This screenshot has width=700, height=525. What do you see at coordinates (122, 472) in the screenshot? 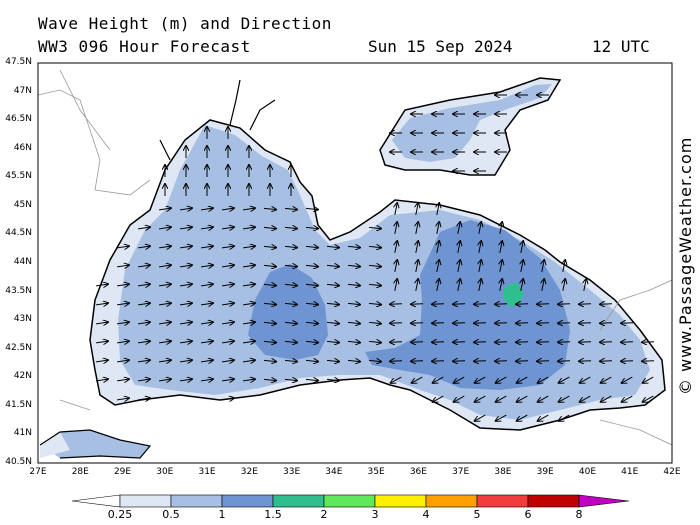
I see `lon-label: 29E` at bounding box center [122, 472].